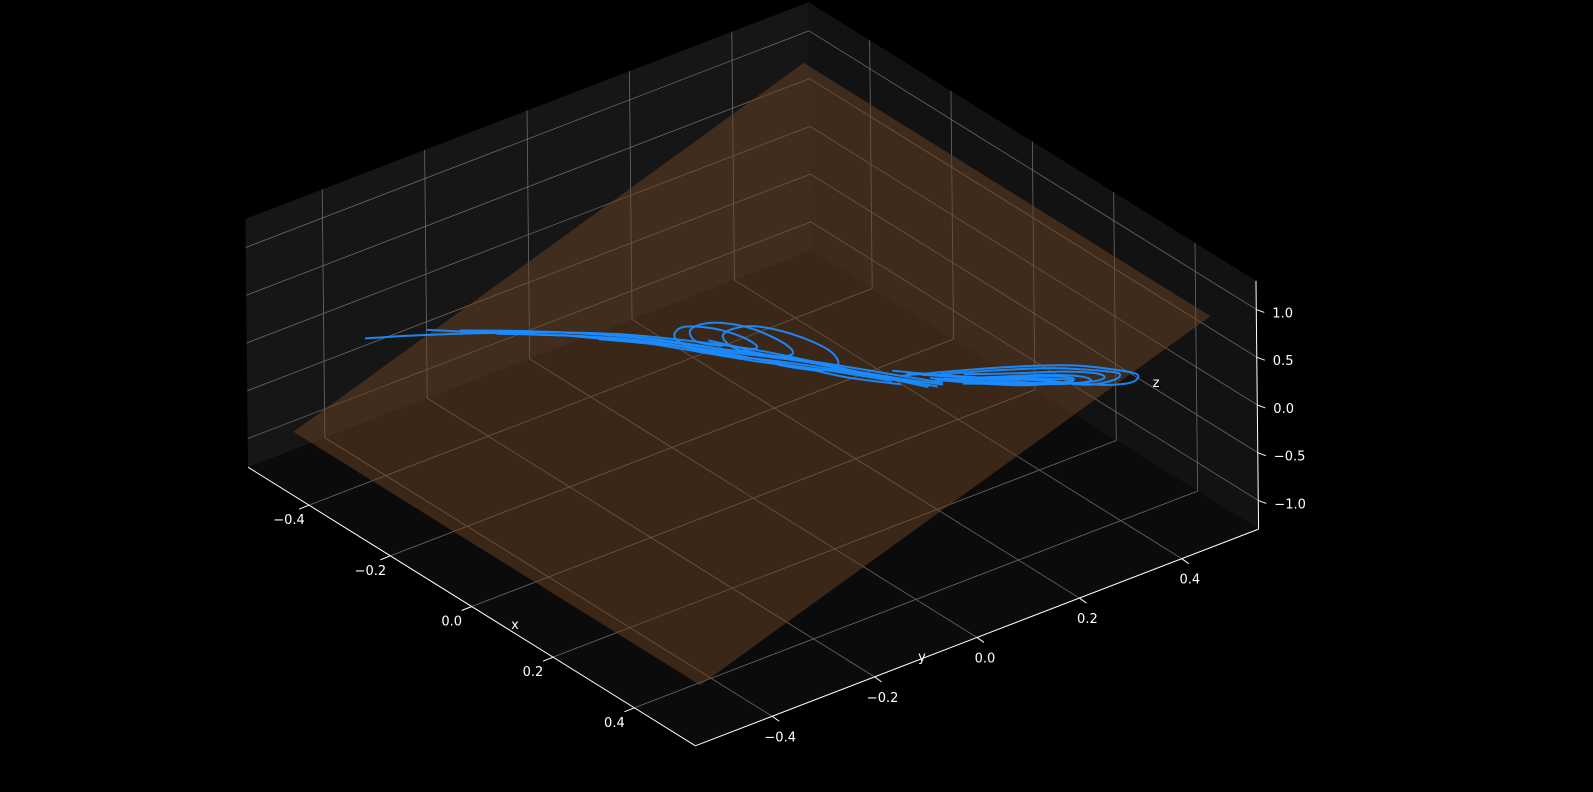 This screenshot has width=1593, height=792. I want to click on z-axis-label: z, so click(1156, 383).